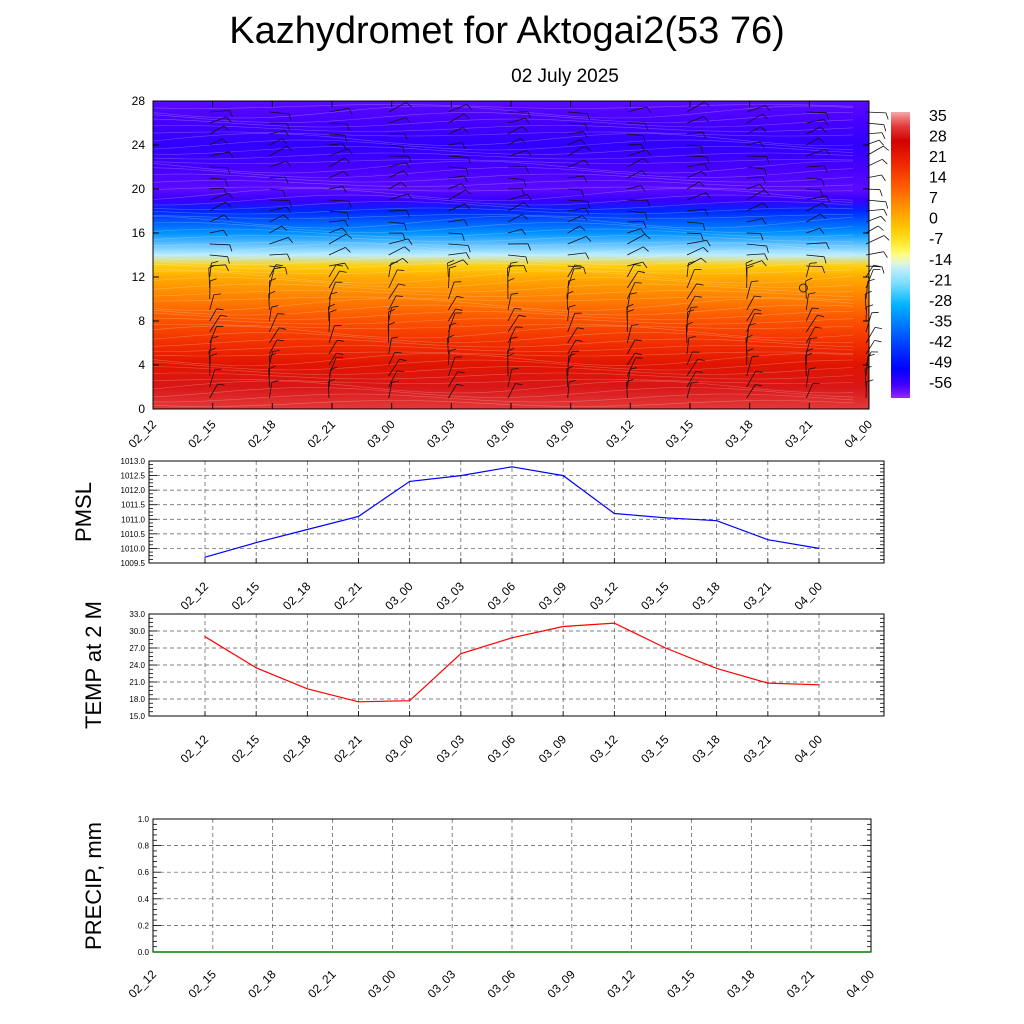 Image resolution: width=1024 pixels, height=1024 pixels. What do you see at coordinates (141, 321) in the screenshot?
I see `y-tick-label: 8` at bounding box center [141, 321].